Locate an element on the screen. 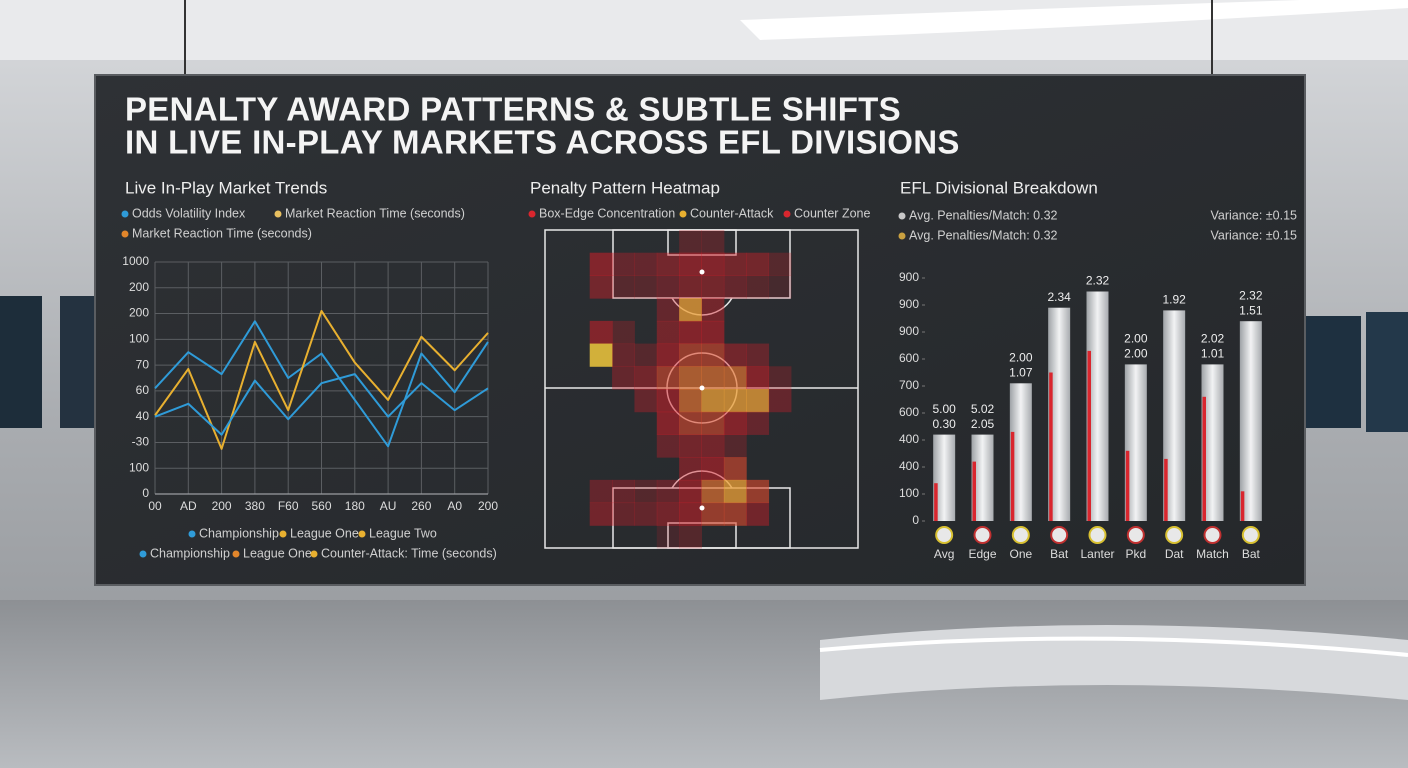 The image size is (1408, 768). y-tick-label: 700 is located at coordinates (909, 385).